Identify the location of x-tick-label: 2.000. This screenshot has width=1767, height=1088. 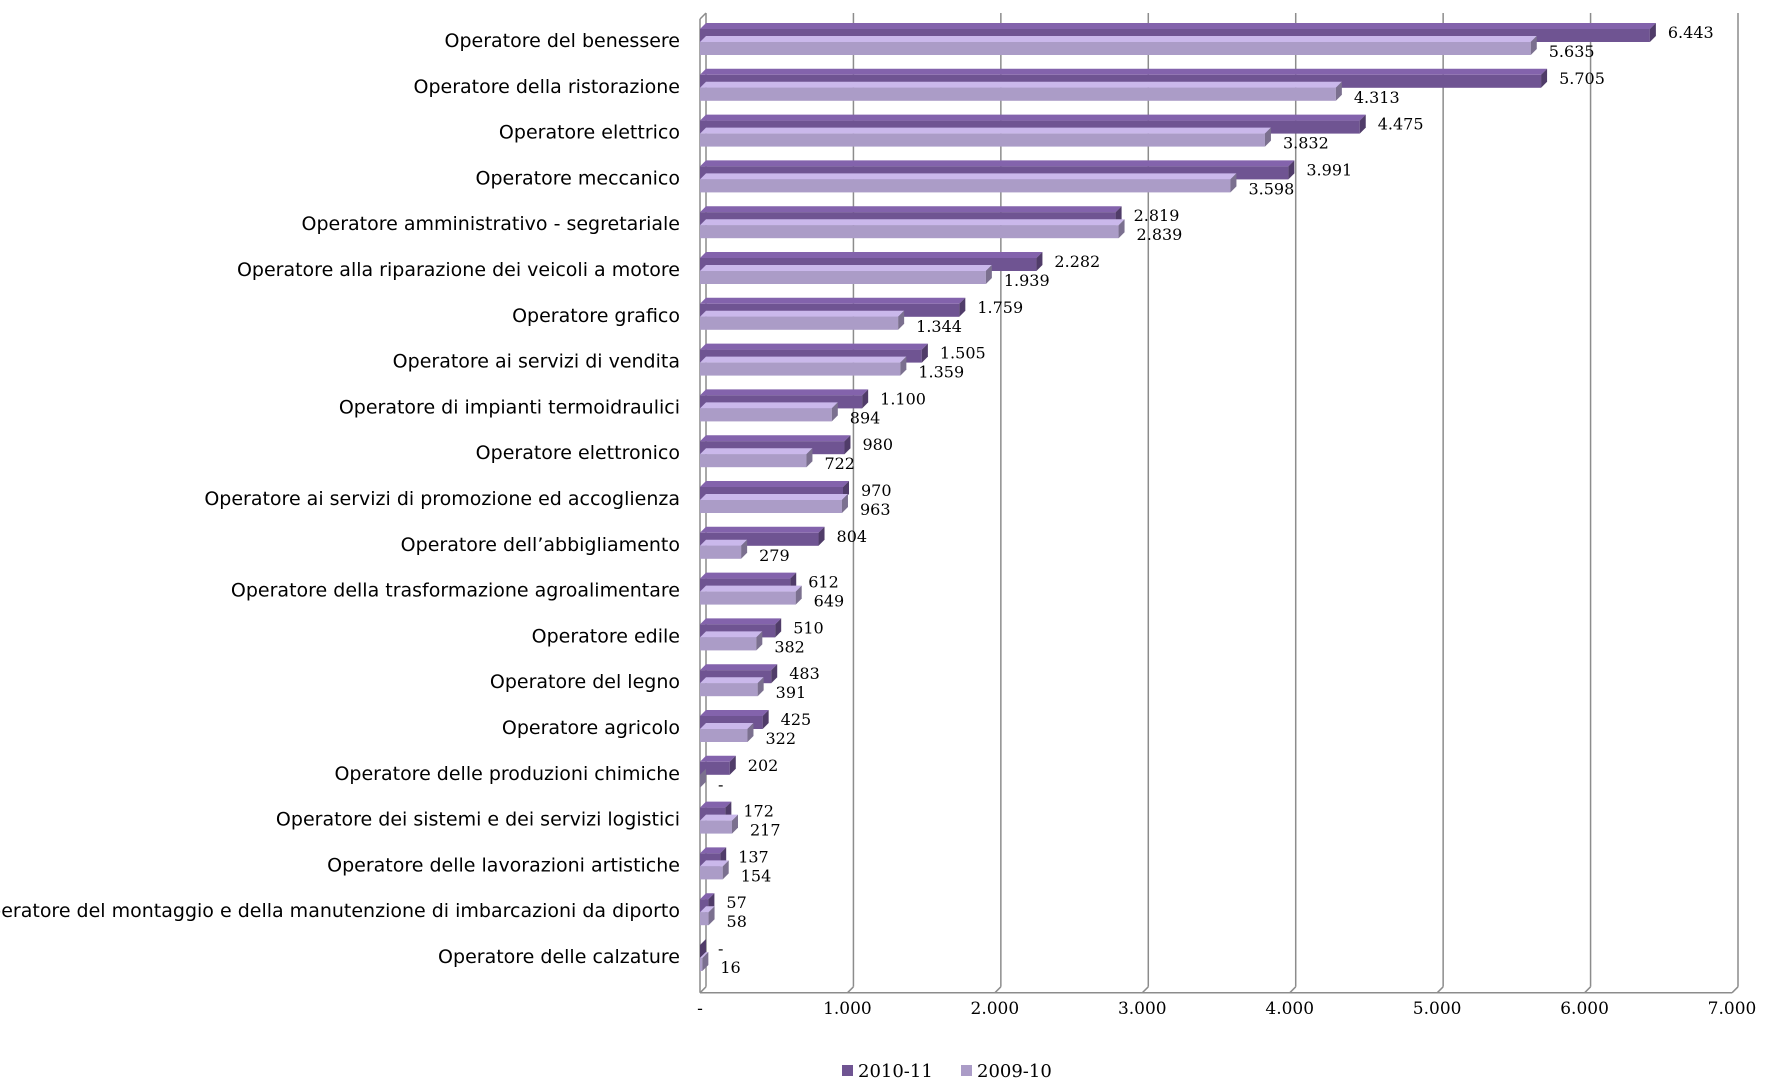
(995, 1009).